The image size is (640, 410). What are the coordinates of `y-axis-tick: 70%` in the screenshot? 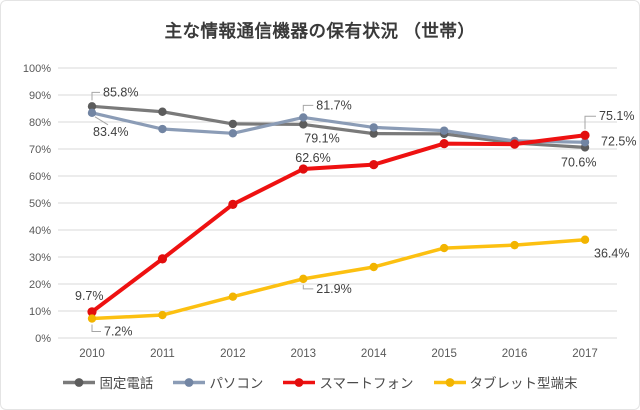 It's located at (40, 150).